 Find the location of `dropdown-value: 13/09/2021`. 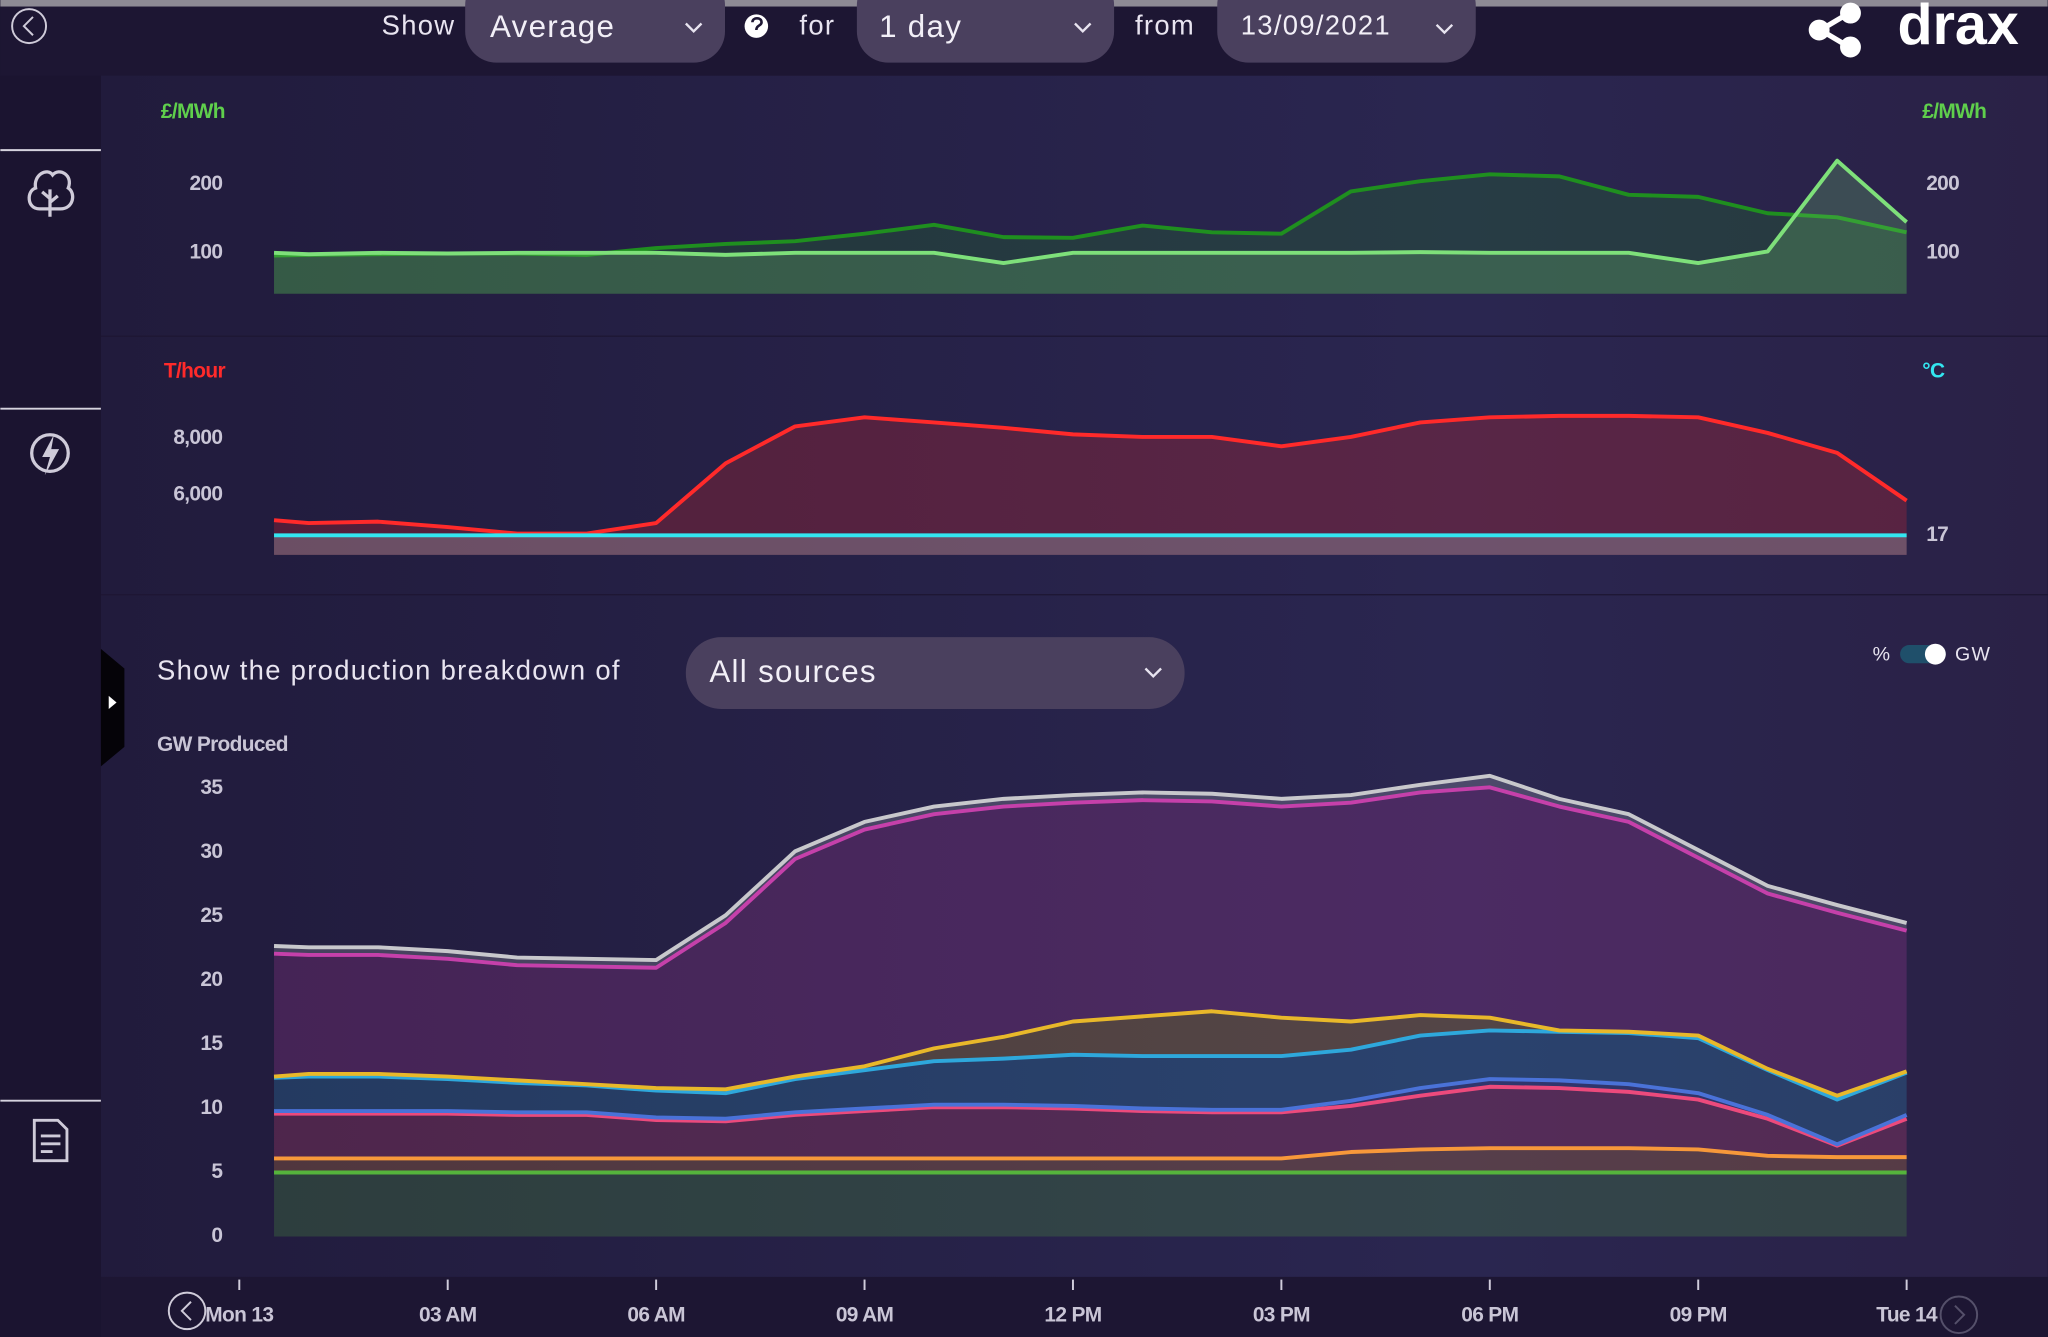

dropdown-value: 13/09/2021 is located at coordinates (1316, 25).